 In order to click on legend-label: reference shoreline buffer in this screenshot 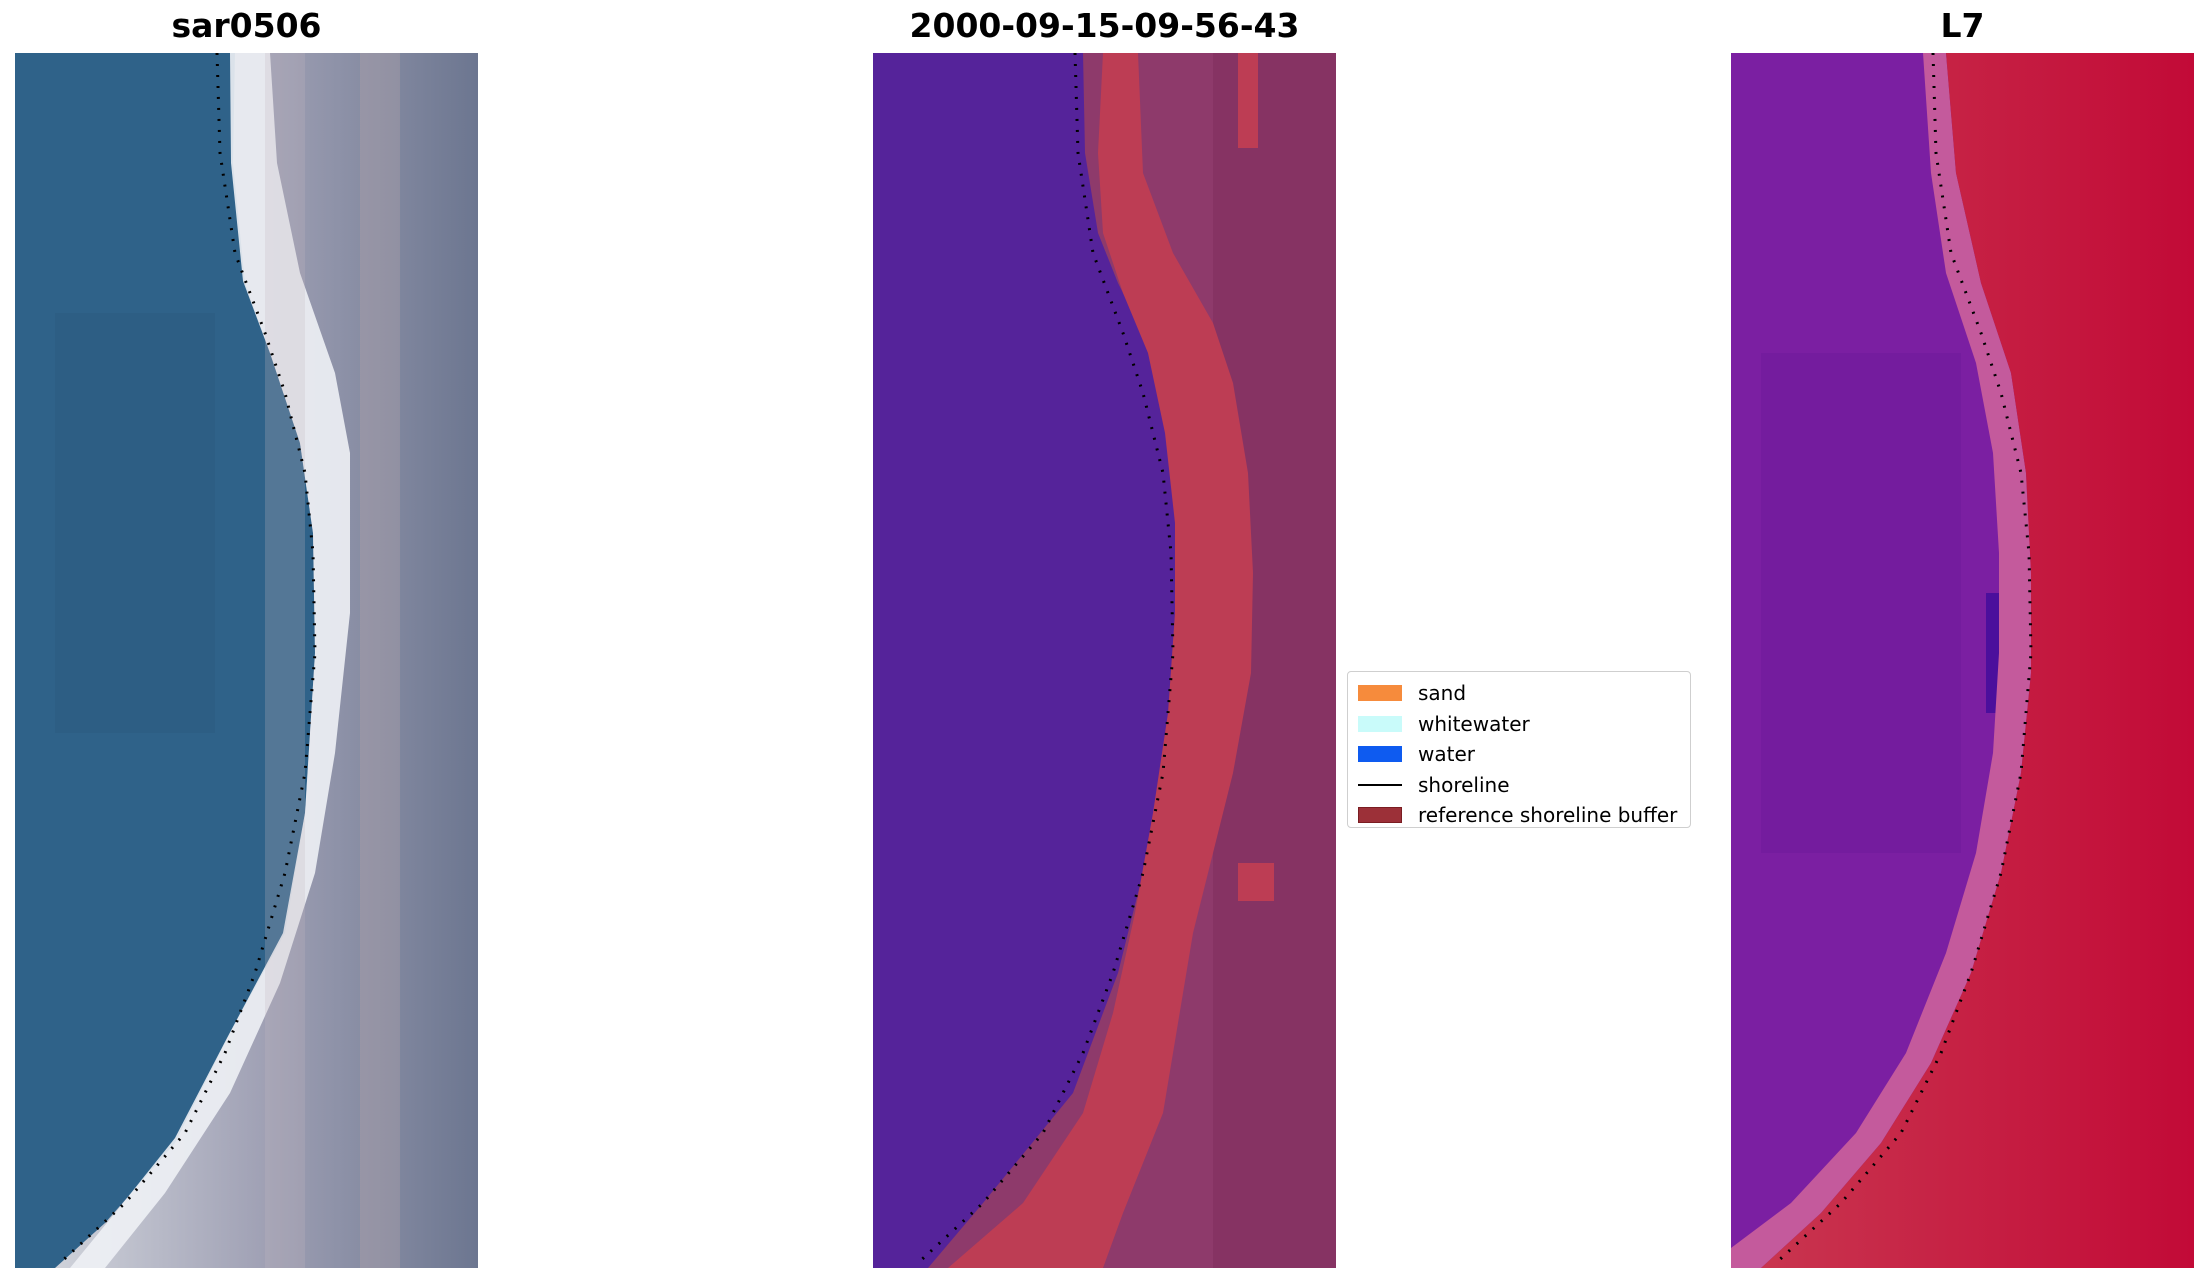, I will do `click(1548, 815)`.